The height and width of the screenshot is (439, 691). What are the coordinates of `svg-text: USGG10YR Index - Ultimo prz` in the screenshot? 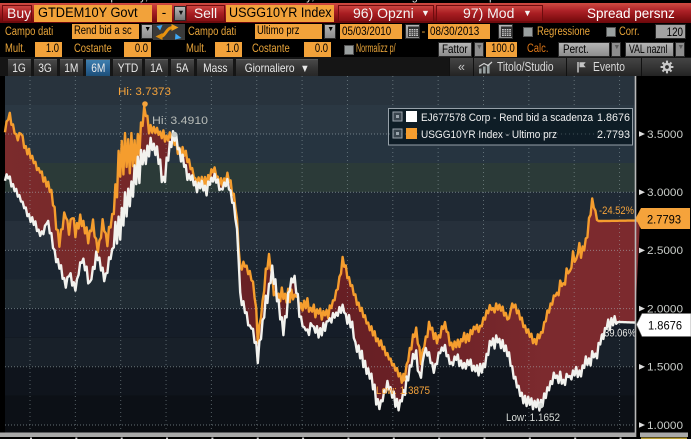 It's located at (489, 135).